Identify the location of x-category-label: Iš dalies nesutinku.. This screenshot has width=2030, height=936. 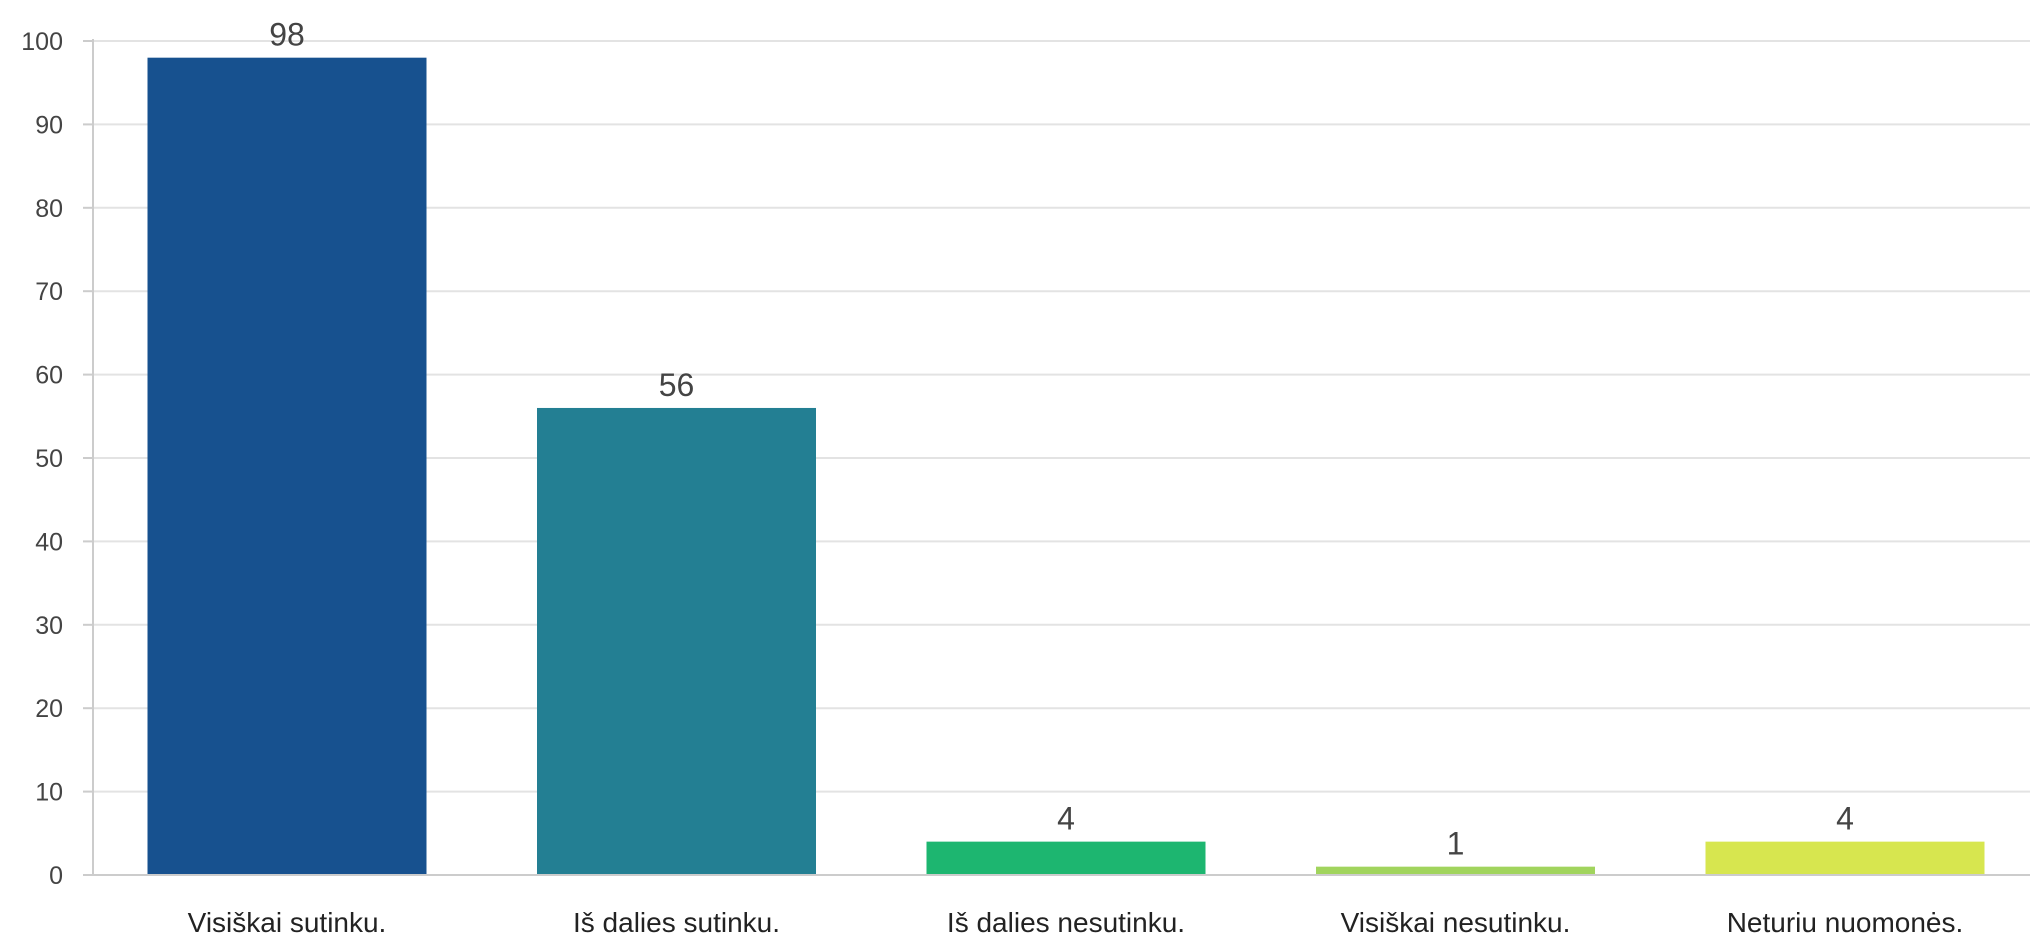
(1066, 921).